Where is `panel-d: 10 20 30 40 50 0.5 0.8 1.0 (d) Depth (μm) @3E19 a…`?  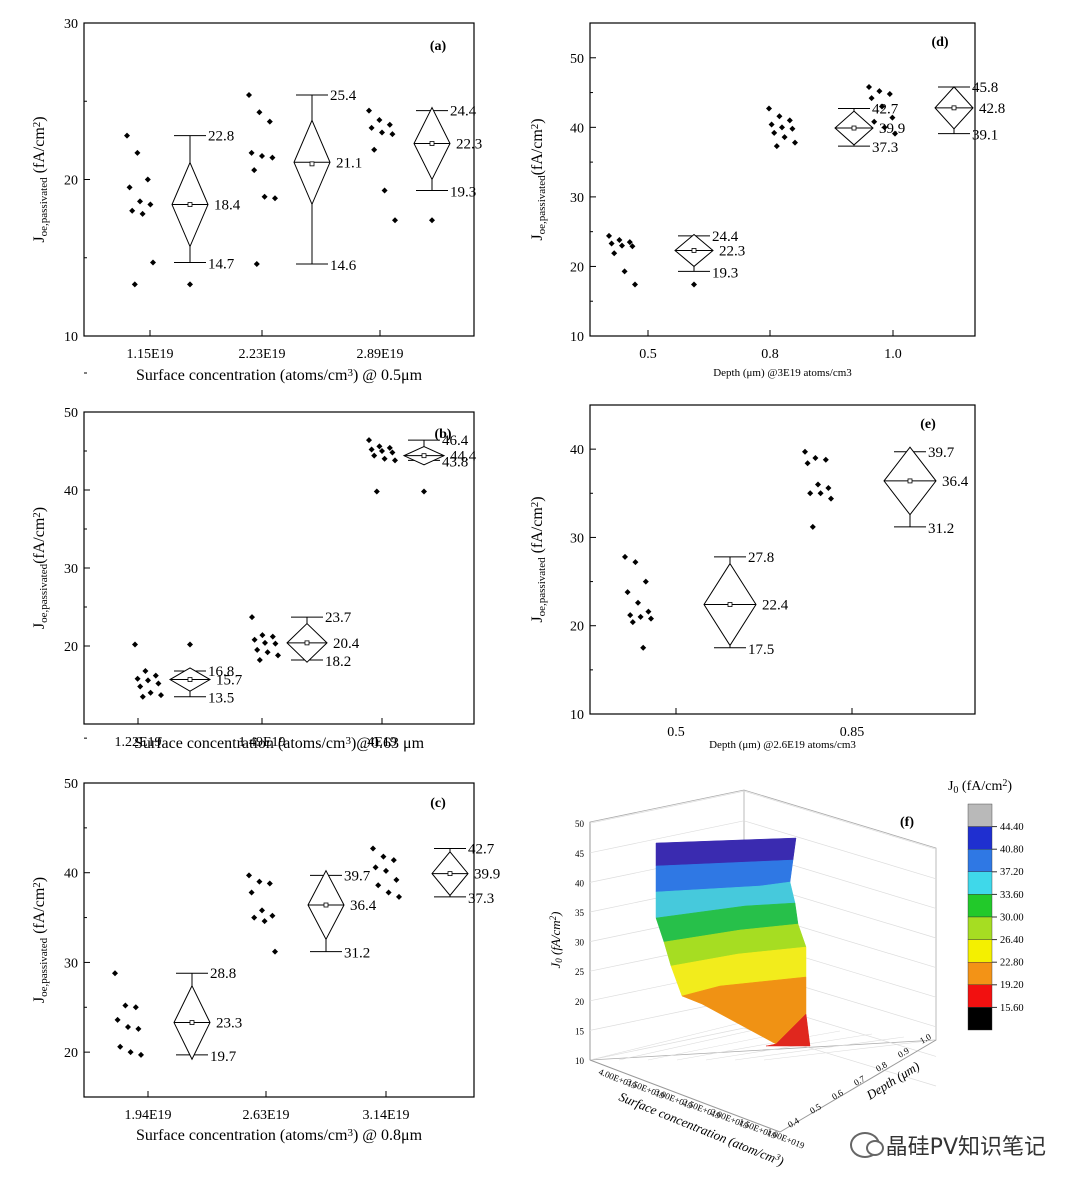 panel-d: 10 20 30 40 50 0.5 0.8 1.0 (d) Depth (μm) @3E19 a… is located at coordinates (767, 200).